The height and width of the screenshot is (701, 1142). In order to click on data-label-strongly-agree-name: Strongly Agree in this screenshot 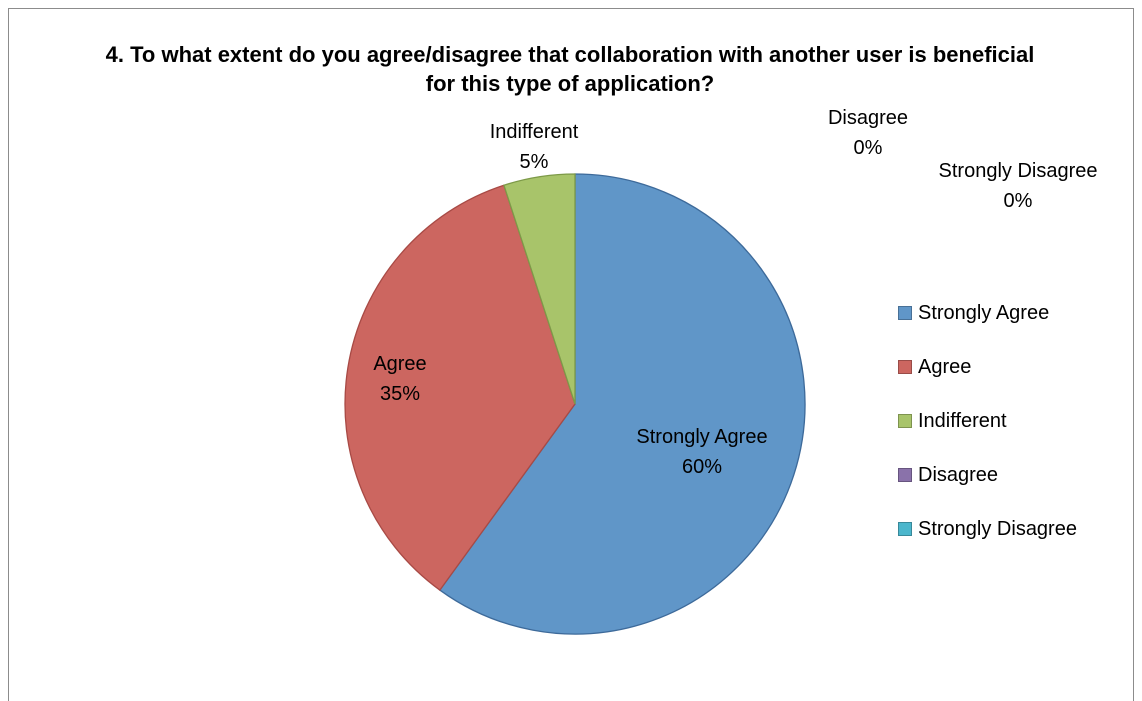, I will do `click(701, 437)`.